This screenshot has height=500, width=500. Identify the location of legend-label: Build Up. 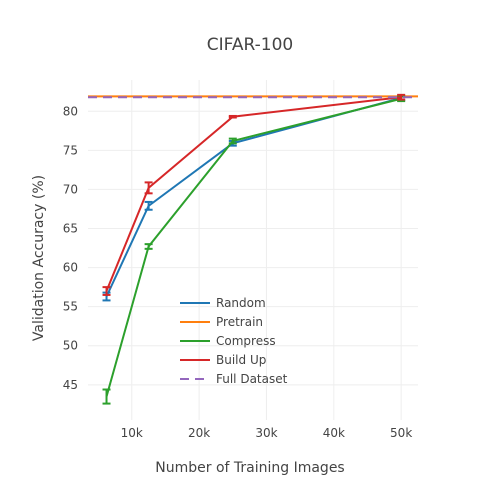
(241, 360).